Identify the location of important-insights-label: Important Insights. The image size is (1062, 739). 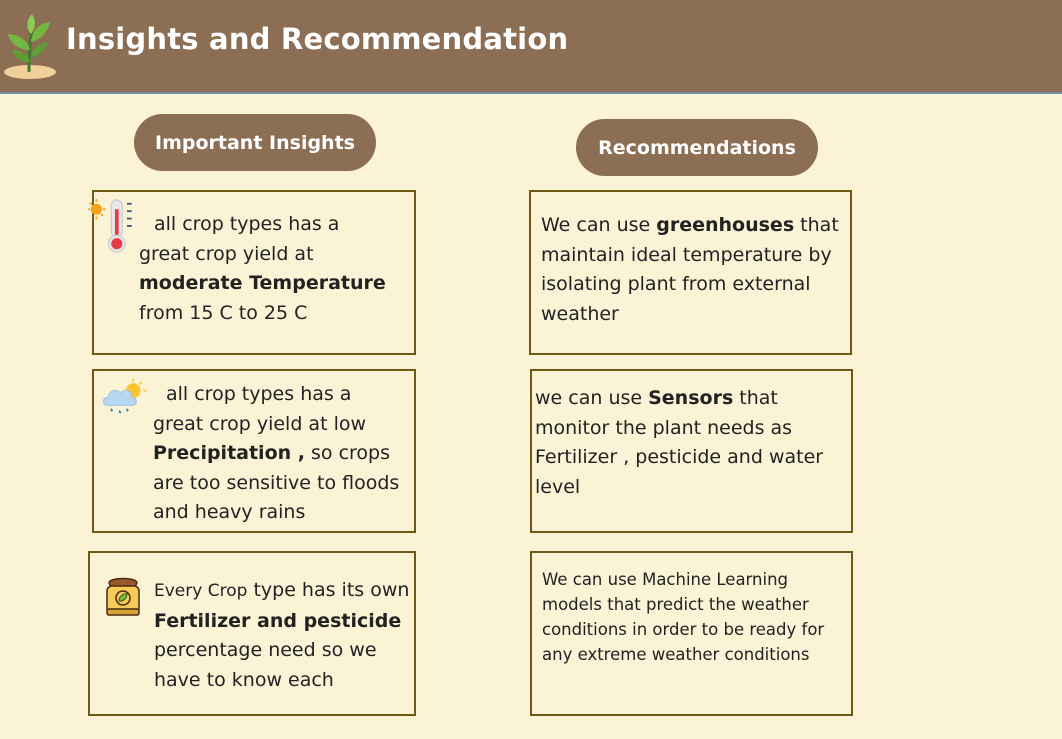
(255, 142).